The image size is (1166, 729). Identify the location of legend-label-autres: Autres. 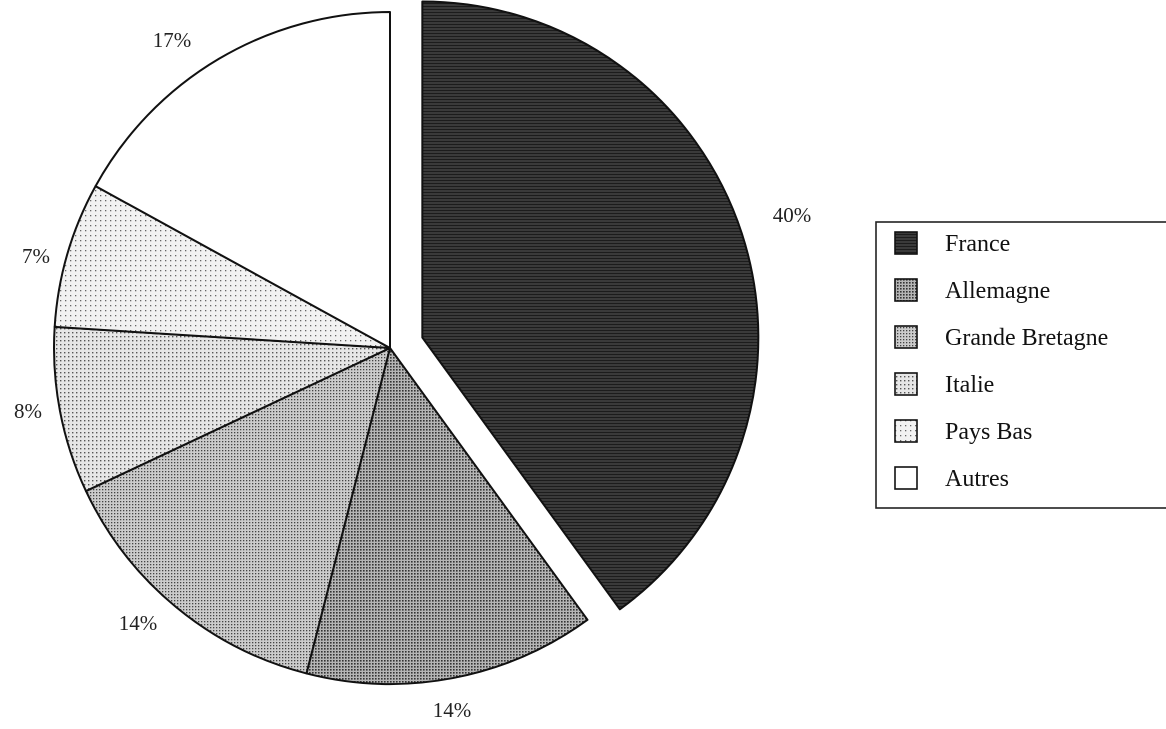
(977, 479).